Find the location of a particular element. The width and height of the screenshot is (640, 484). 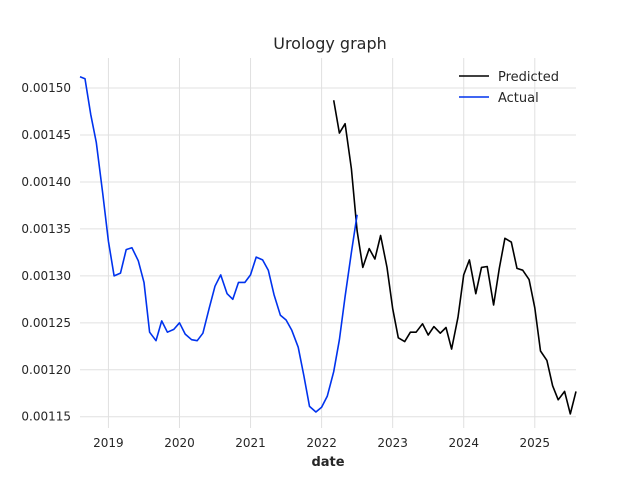

x-tick-label: 2024 is located at coordinates (463, 443).